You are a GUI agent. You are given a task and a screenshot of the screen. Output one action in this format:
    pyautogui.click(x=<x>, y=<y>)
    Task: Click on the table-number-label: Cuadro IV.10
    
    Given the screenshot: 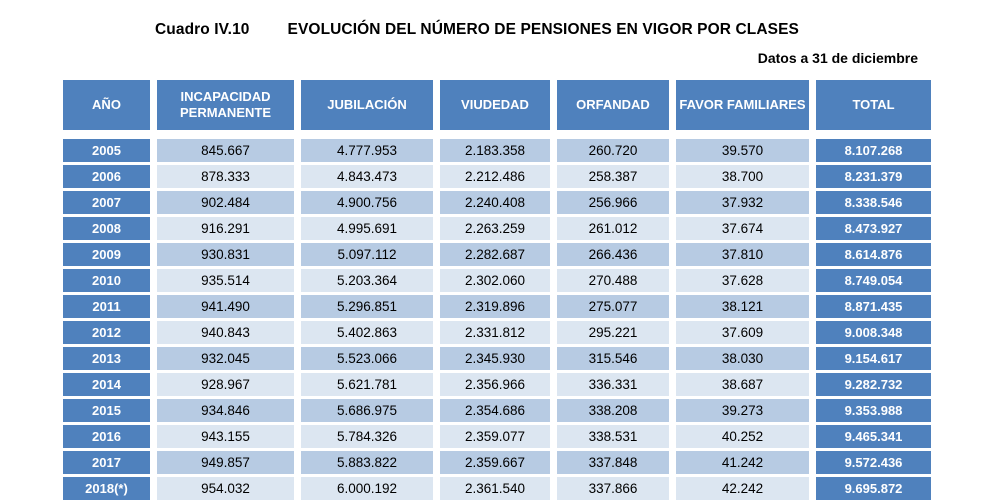 What is the action you would take?
    pyautogui.click(x=202, y=29)
    